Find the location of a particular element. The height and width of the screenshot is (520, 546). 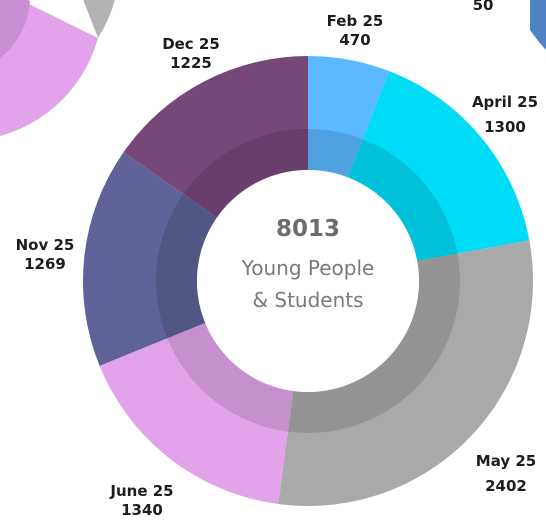

data-label-april25: April 25 1300 is located at coordinates (505, 115).